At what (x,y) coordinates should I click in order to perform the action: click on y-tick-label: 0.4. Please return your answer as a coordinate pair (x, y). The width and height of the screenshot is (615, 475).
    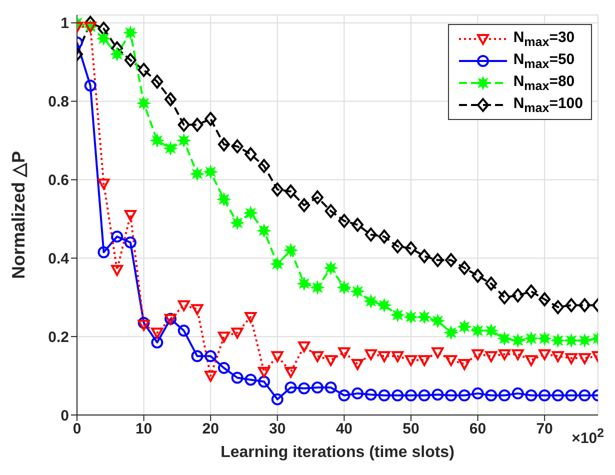
    Looking at the image, I should click on (59, 259).